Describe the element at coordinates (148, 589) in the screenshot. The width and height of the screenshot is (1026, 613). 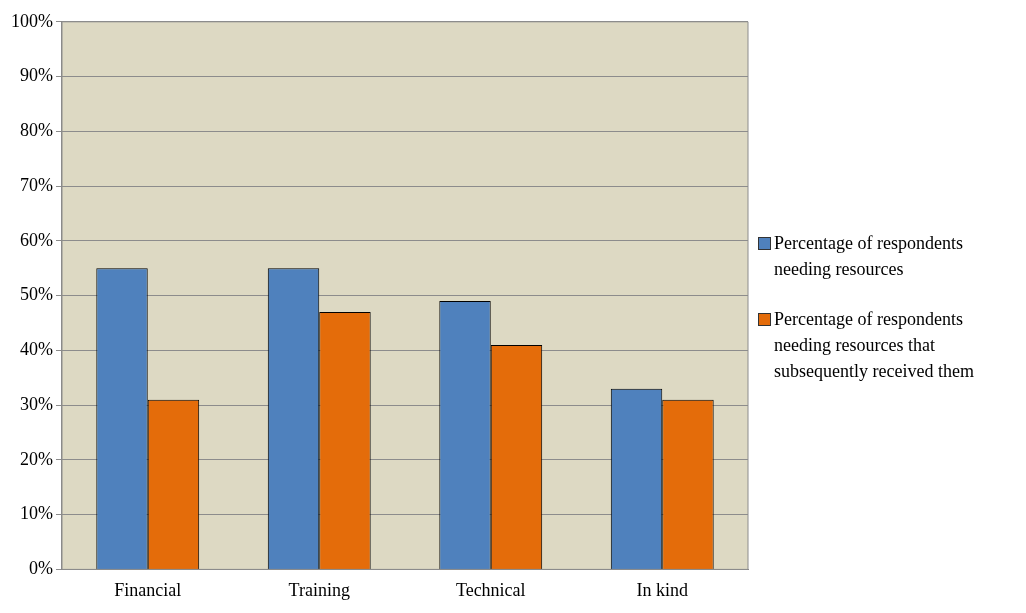
I see `x-tick-label: Financial` at that location.